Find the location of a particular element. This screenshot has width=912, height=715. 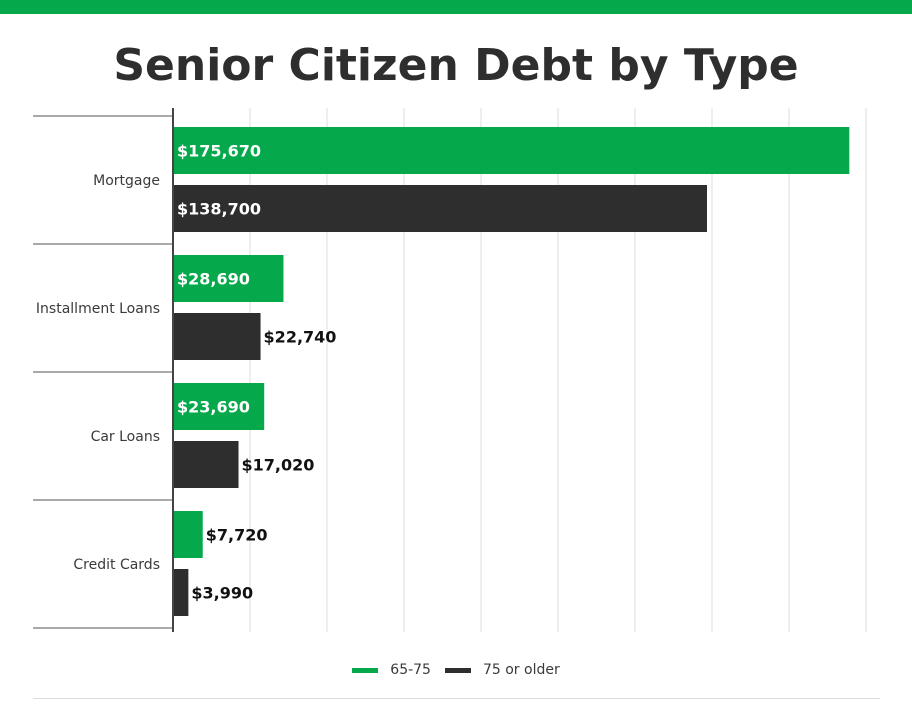

bar-value-label: $28,690 is located at coordinates (213, 279).